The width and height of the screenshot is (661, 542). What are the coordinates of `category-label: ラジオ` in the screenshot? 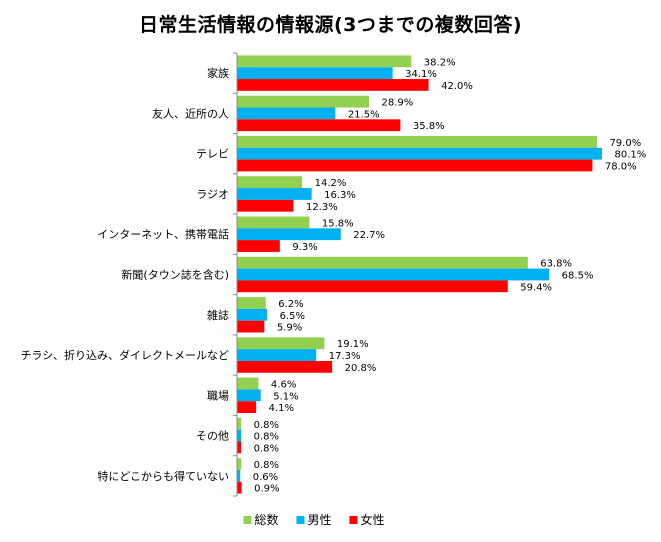 It's located at (212, 194).